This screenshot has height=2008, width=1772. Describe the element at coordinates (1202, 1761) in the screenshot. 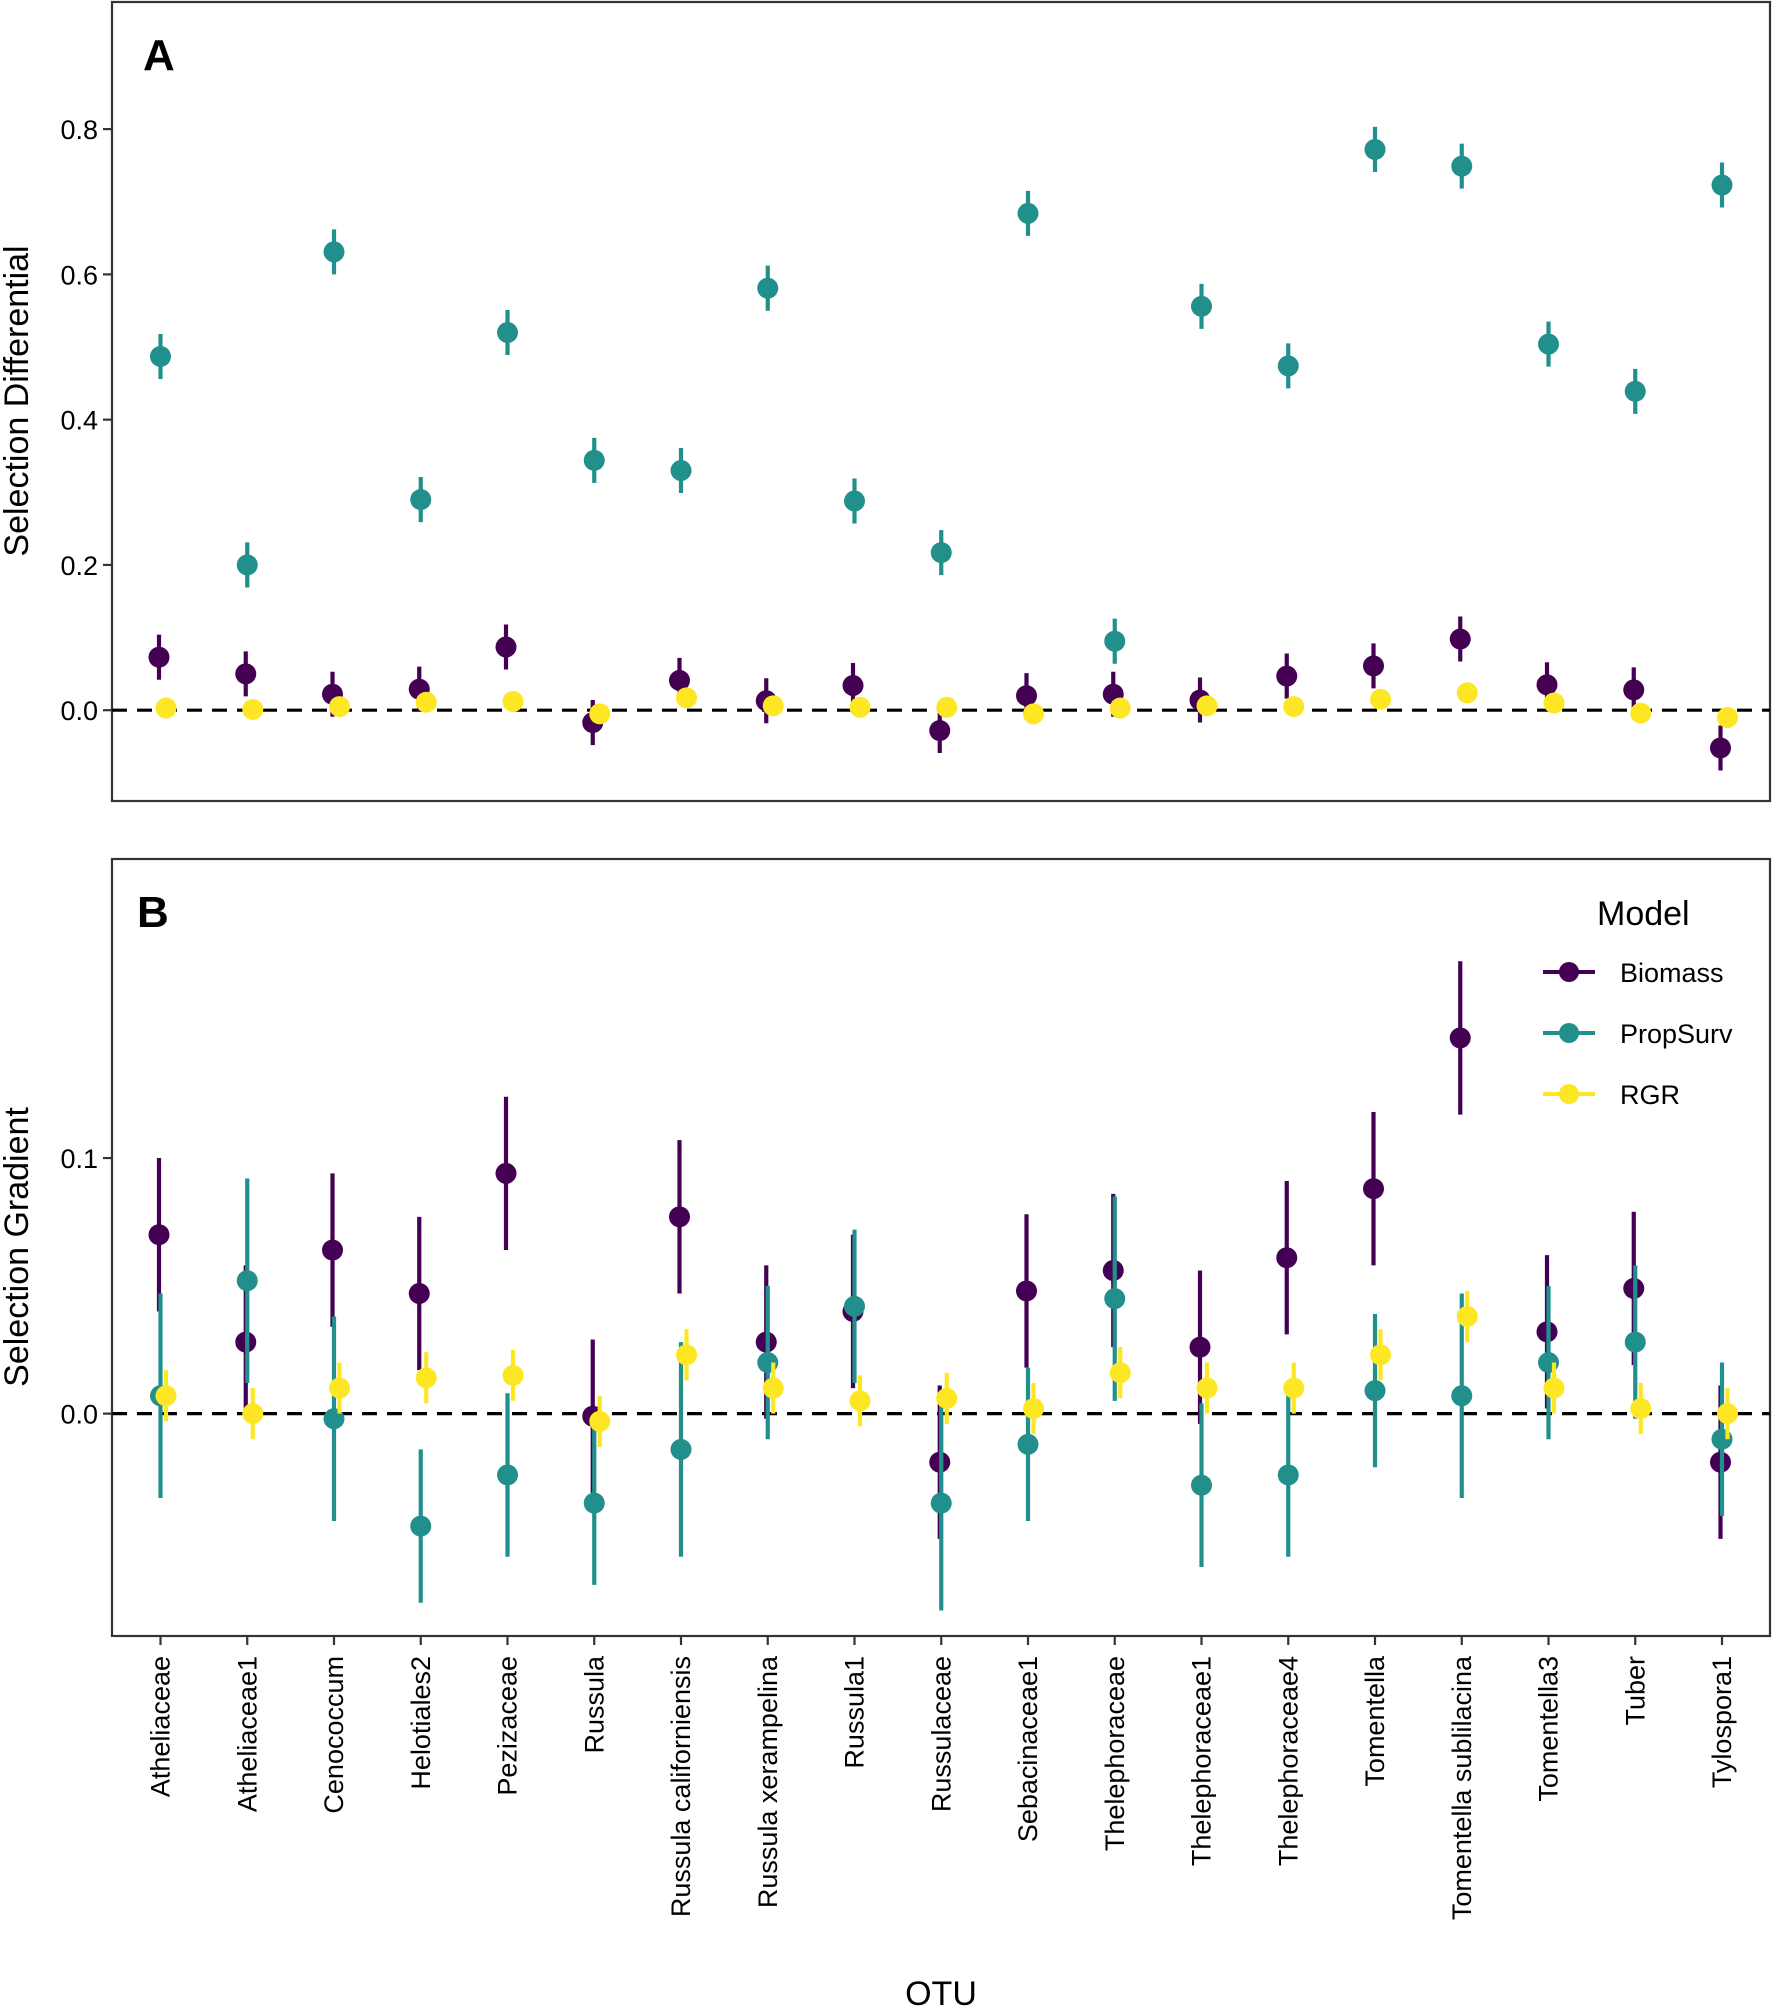

I see `x-tick-label: Thelephoraceae1` at that location.